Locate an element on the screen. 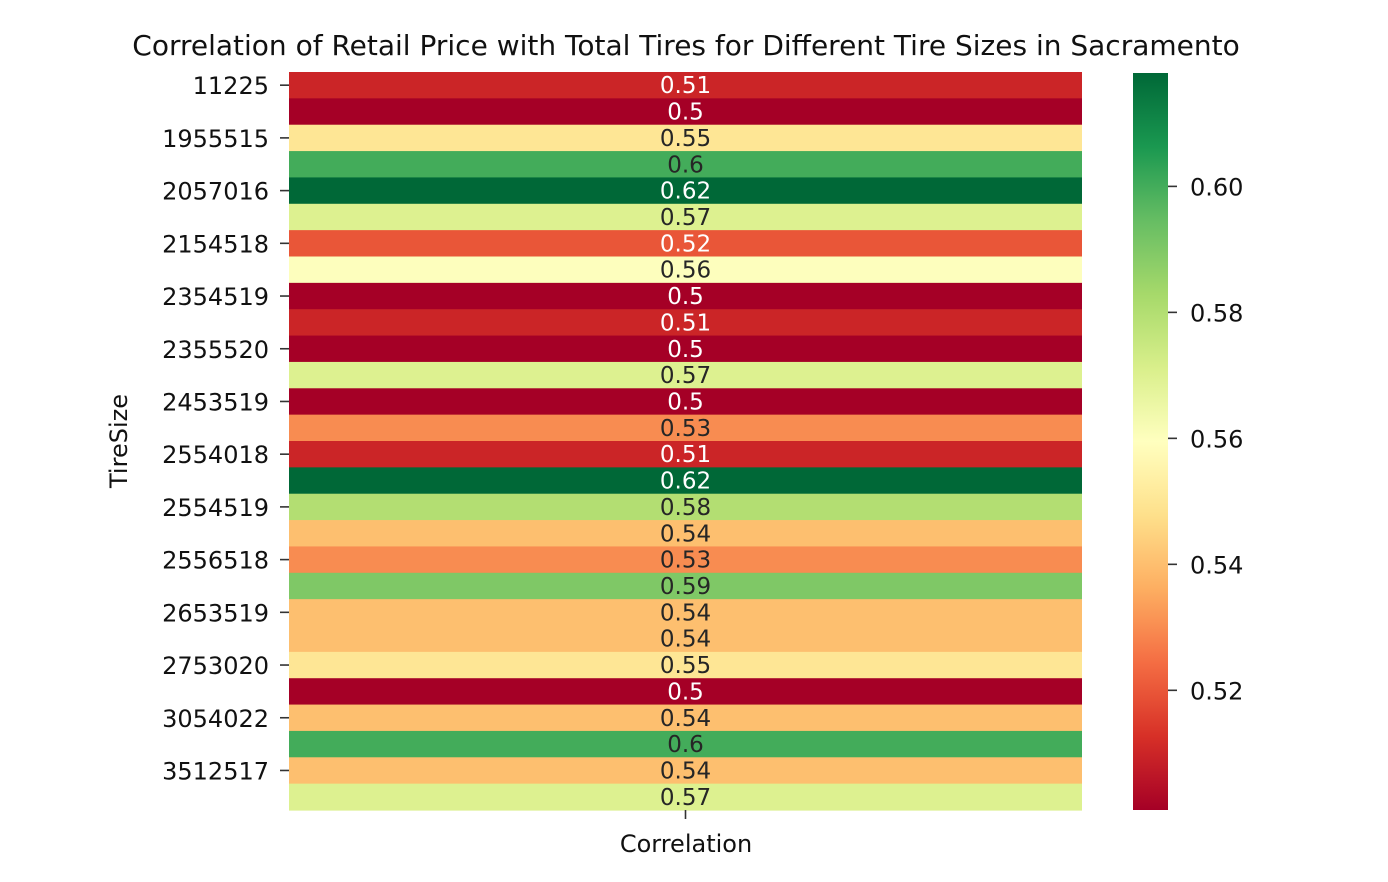 The width and height of the screenshot is (1388, 882). y-tick-label: 2154518 is located at coordinates (215, 244).